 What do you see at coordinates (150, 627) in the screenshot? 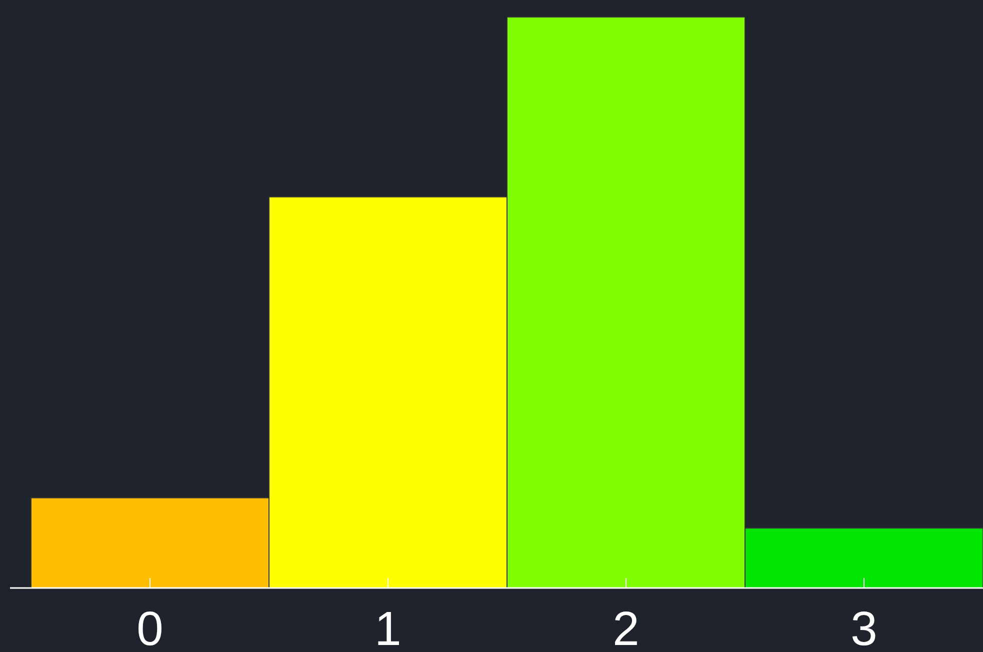
I see `x-tick-label: 0` at bounding box center [150, 627].